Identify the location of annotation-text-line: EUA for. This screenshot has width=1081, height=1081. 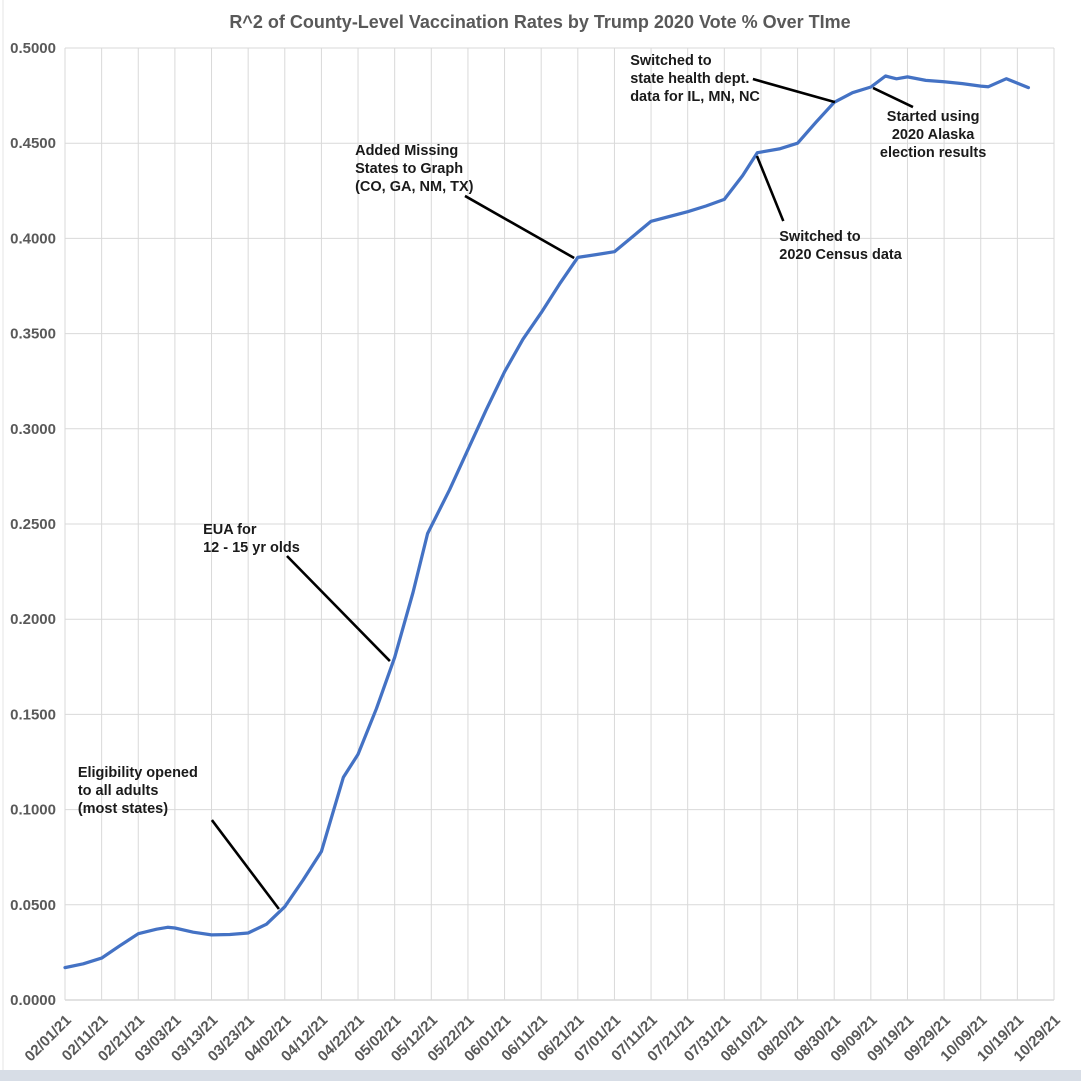
(230, 530).